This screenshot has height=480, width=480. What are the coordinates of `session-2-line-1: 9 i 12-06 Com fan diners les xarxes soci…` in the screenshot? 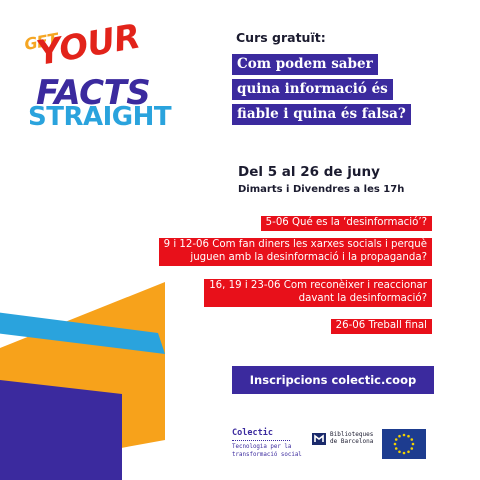 It's located at (295, 244).